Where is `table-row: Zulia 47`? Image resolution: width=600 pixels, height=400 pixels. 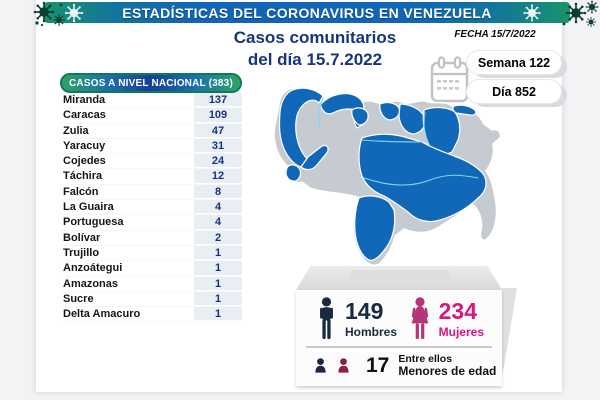
table-row: Zulia 47 is located at coordinates (151, 131).